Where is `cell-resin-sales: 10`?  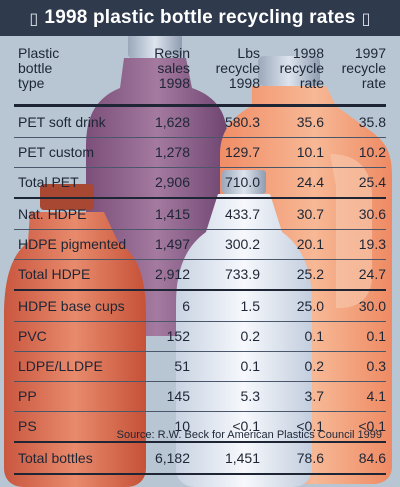 cell-resin-sales: 10 is located at coordinates (182, 426).